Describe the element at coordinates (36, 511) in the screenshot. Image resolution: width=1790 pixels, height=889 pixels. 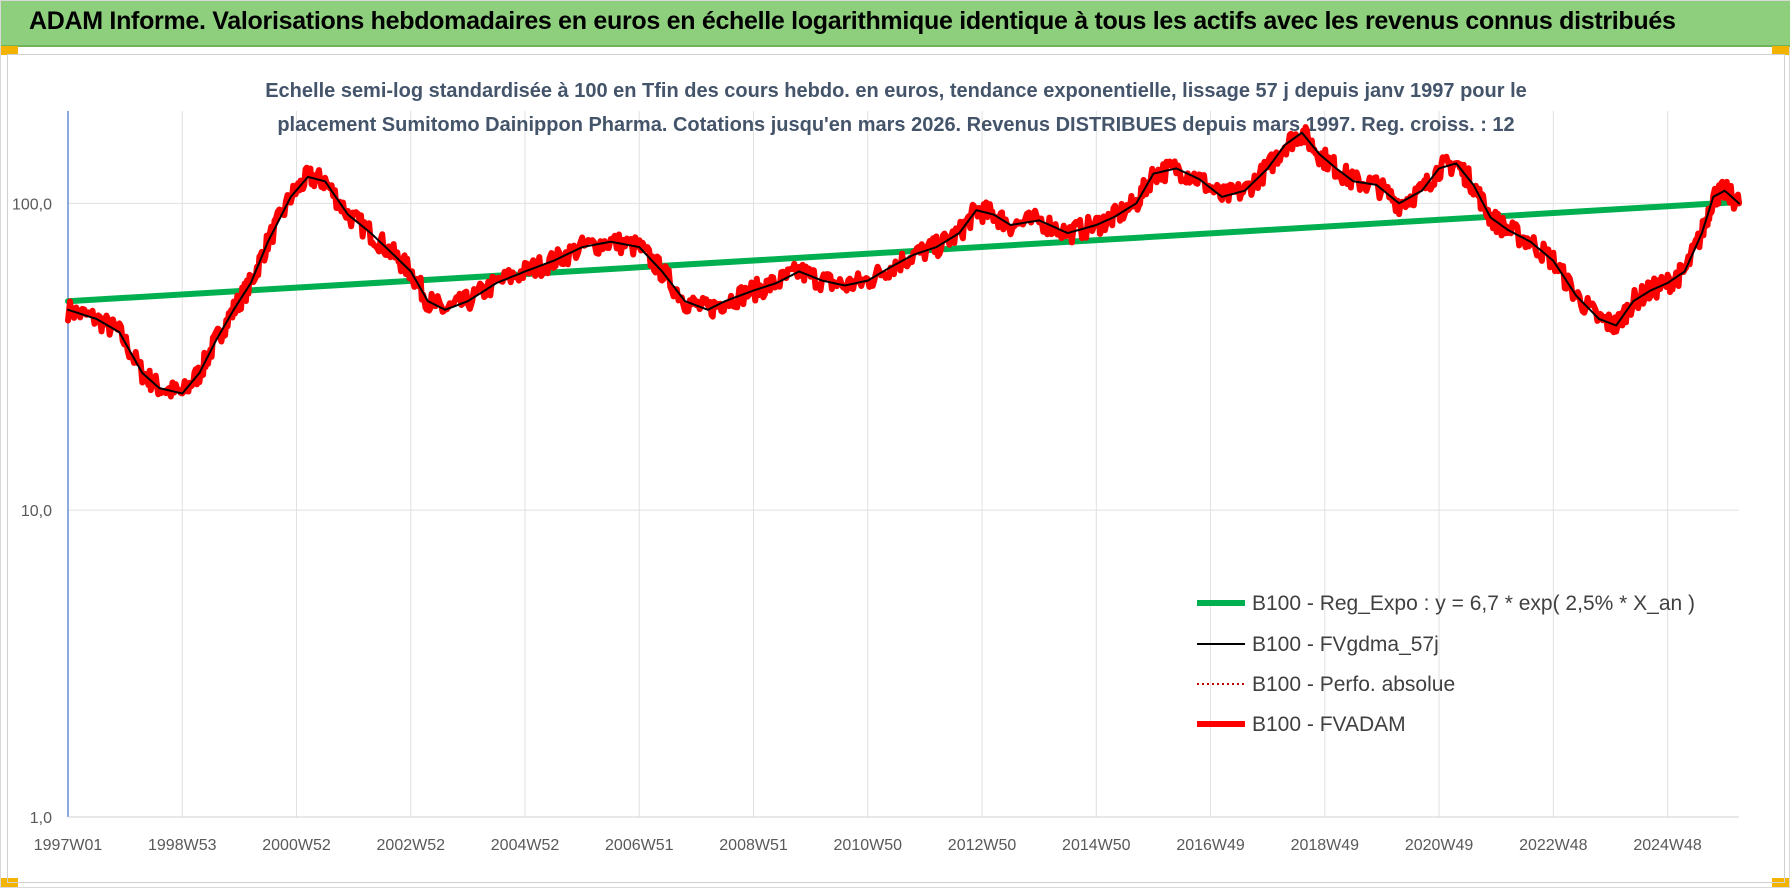
I see `y-tick-label: 10,0` at that location.